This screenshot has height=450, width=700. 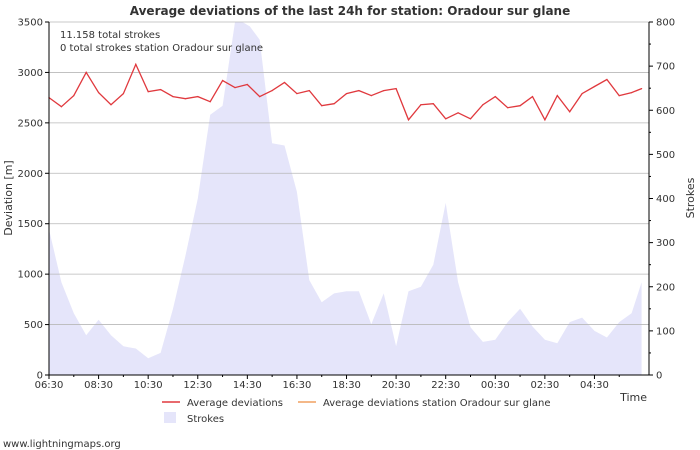 What do you see at coordinates (30, 275) in the screenshot?
I see `y-tick-label: 1000` at bounding box center [30, 275].